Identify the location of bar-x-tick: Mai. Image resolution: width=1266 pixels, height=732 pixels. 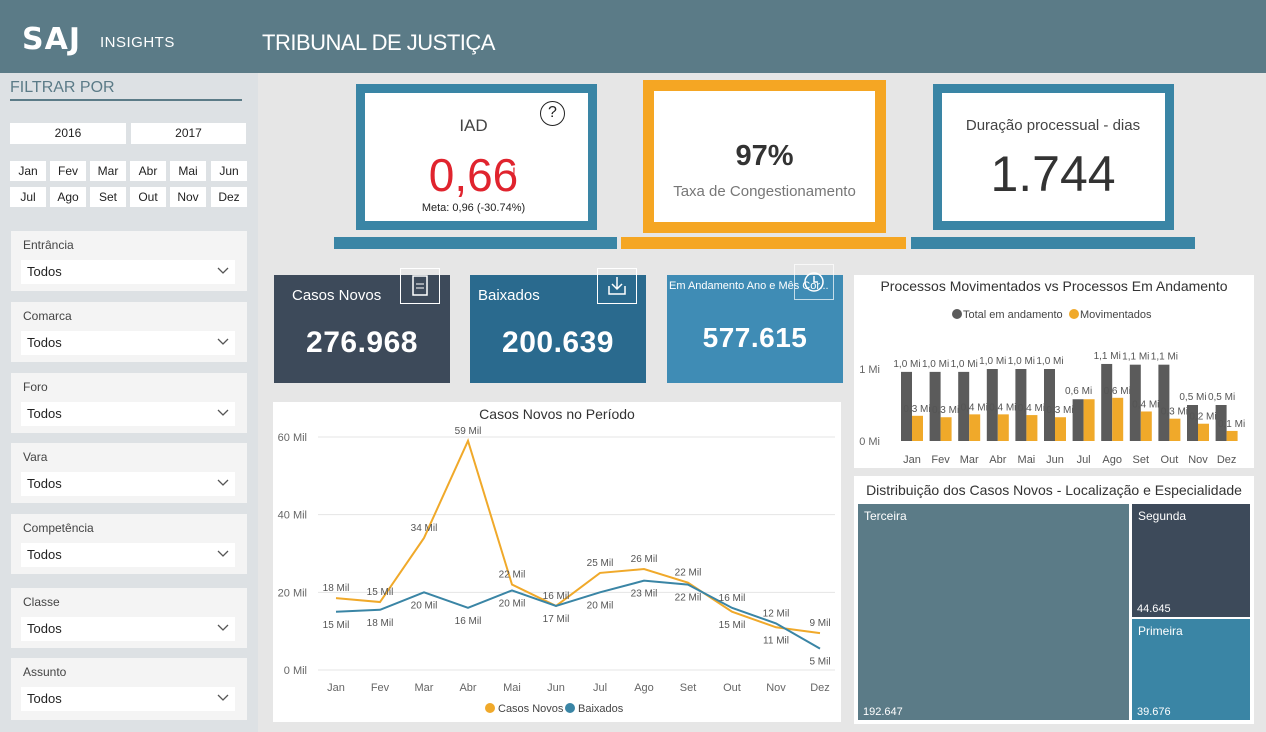
(1027, 460).